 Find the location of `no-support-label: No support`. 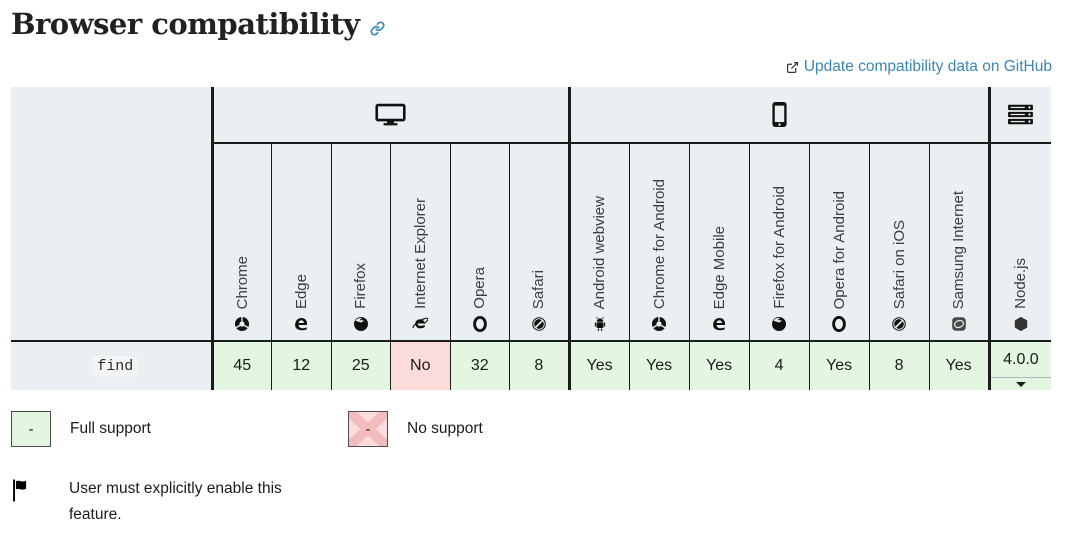

no-support-label: No support is located at coordinates (445, 428).